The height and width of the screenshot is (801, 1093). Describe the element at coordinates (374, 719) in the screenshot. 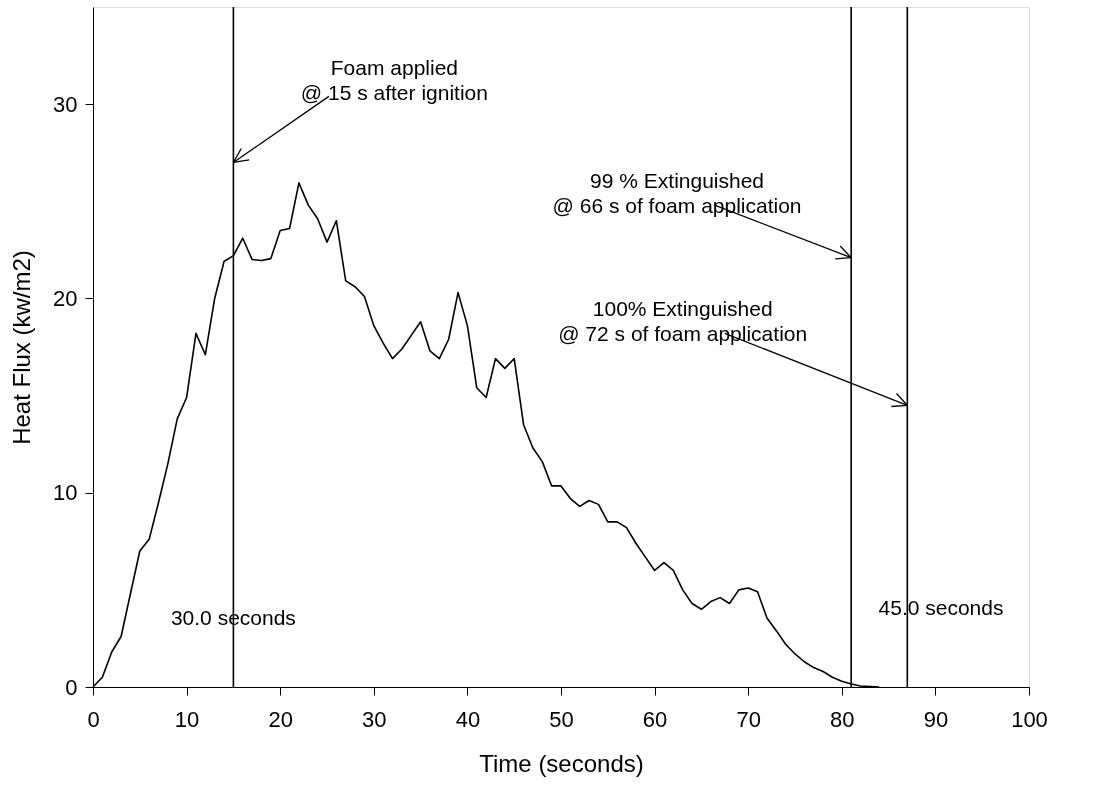

I see `x-tick-label: 30` at that location.